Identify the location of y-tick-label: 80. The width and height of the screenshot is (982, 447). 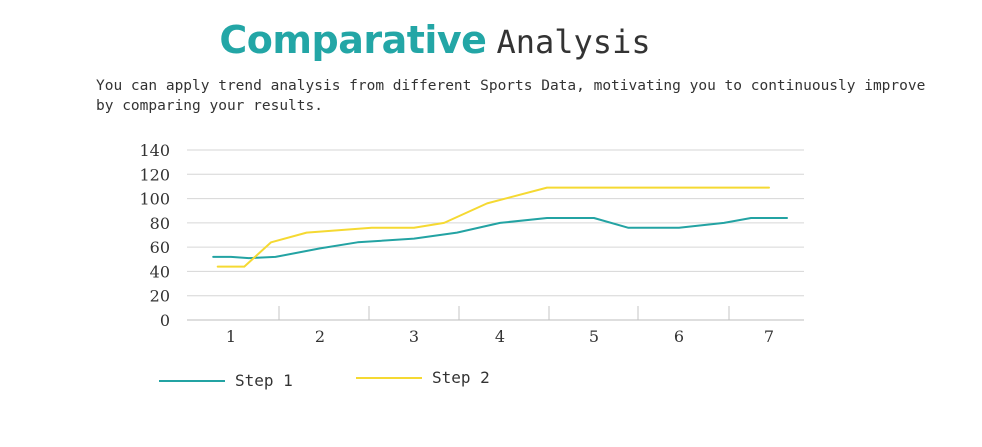
(160, 223).